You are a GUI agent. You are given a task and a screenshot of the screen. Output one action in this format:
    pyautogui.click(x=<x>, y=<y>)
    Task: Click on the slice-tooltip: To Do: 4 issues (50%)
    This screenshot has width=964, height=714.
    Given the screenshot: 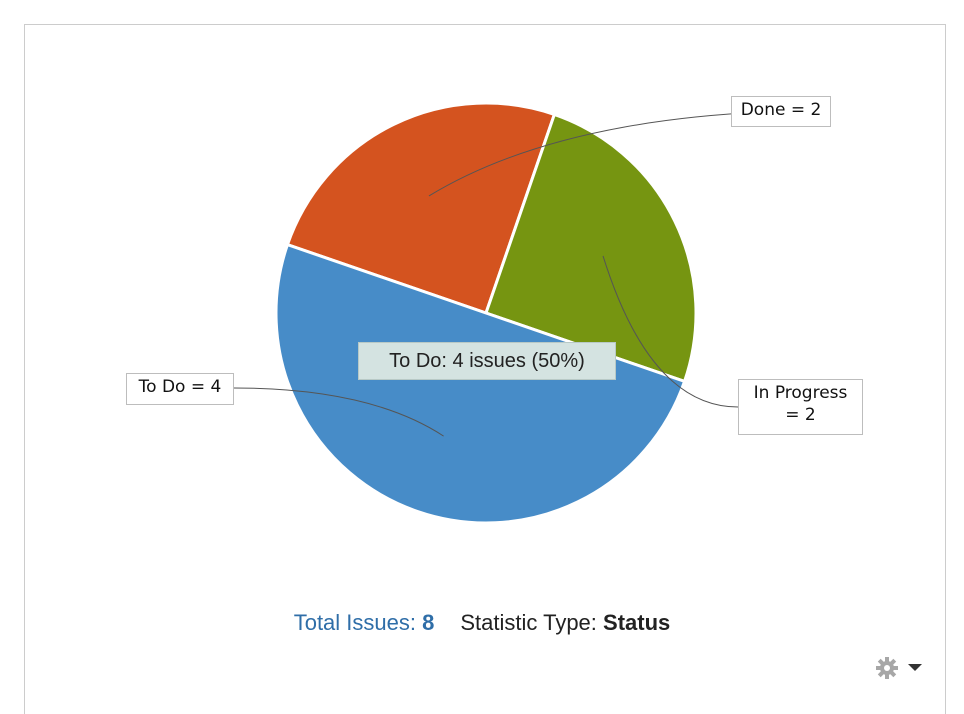 What is the action you would take?
    pyautogui.click(x=487, y=361)
    